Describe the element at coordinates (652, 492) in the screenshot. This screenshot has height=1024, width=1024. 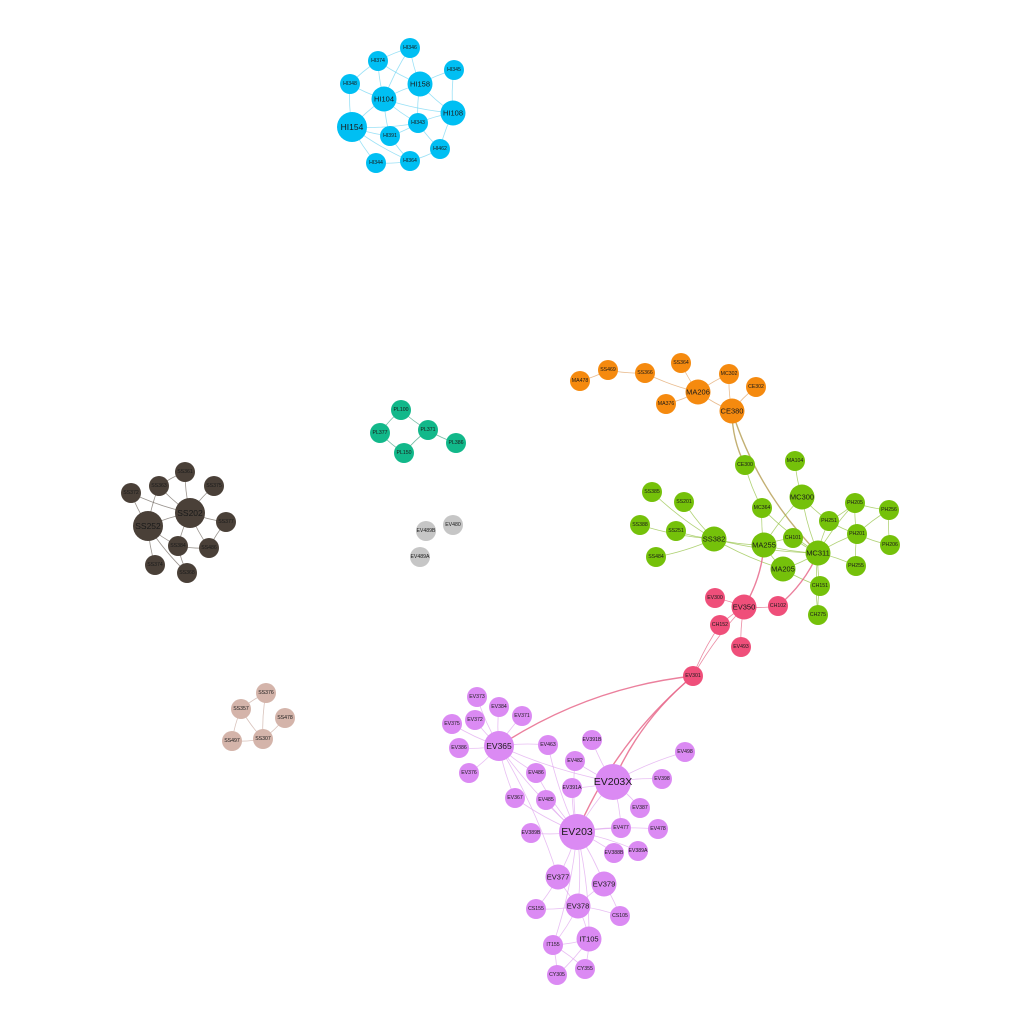
I see `node-ss385: SS385` at that location.